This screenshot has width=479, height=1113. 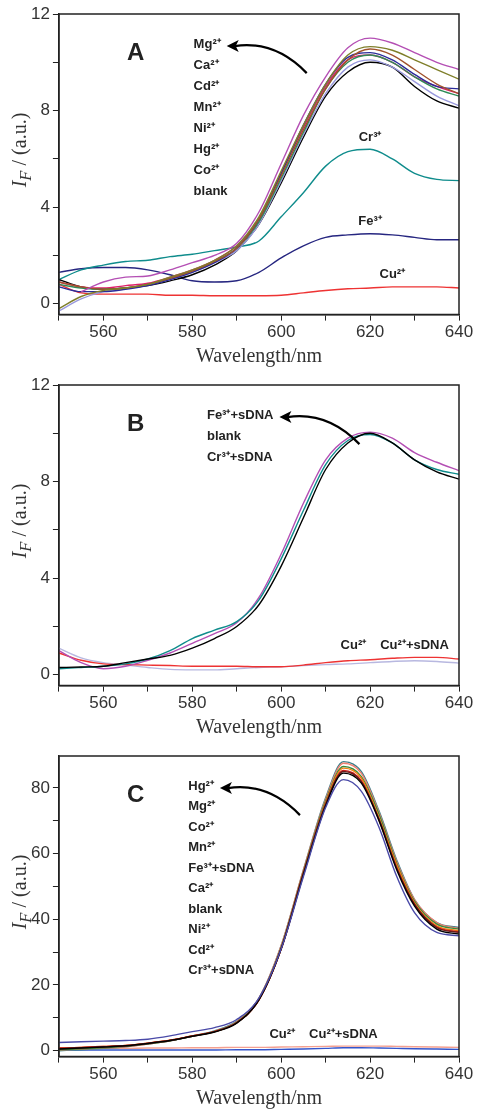 I want to click on text: C, so click(x=135, y=793).